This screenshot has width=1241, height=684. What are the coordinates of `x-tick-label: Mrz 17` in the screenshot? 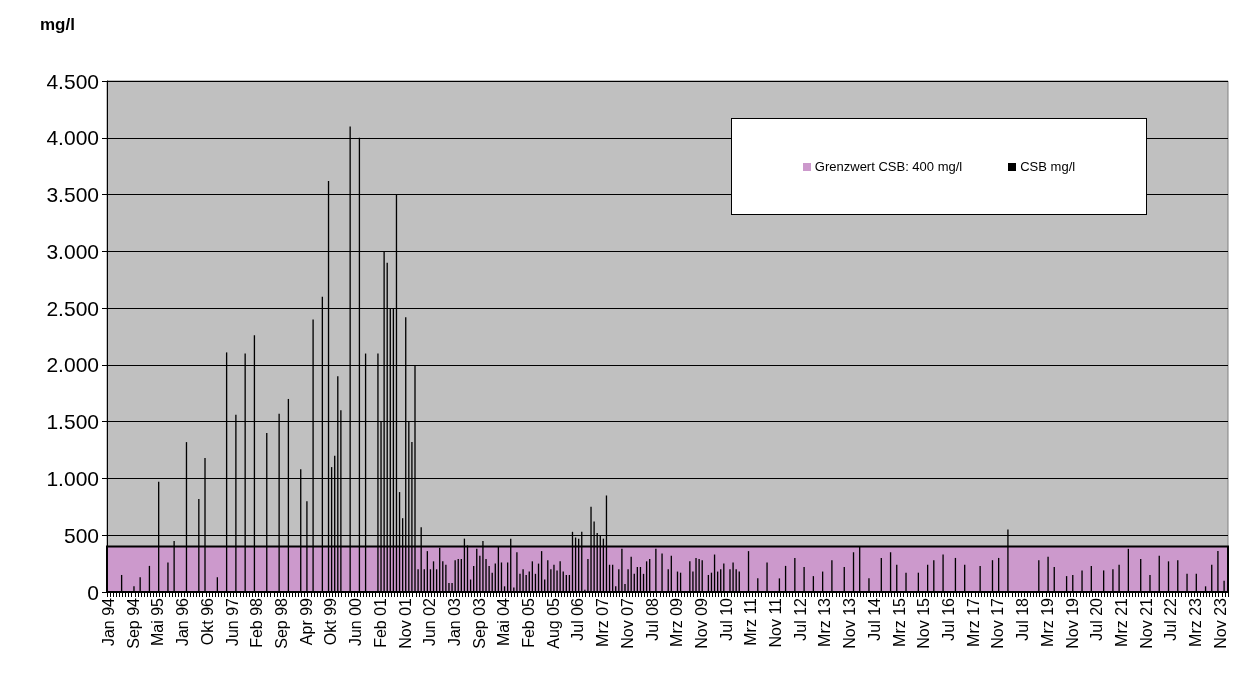 It's located at (973, 622).